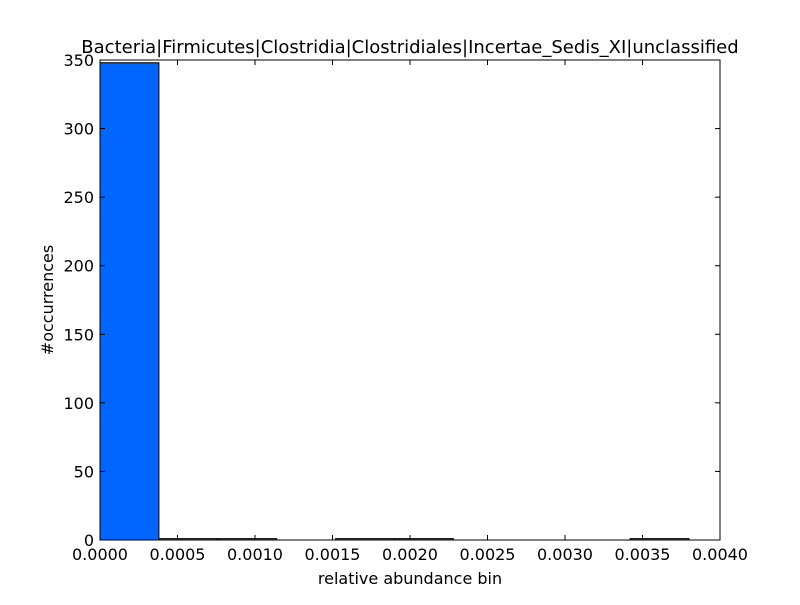  Describe the element at coordinates (565, 554) in the screenshot. I see `x-tick-label: 0.0030` at that location.